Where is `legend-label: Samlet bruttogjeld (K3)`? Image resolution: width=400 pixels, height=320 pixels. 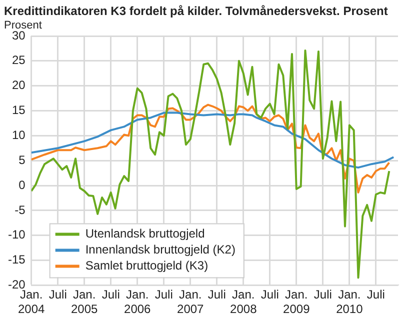 legend-label: Samlet bruttogjeld (K3) is located at coordinates (146, 265).